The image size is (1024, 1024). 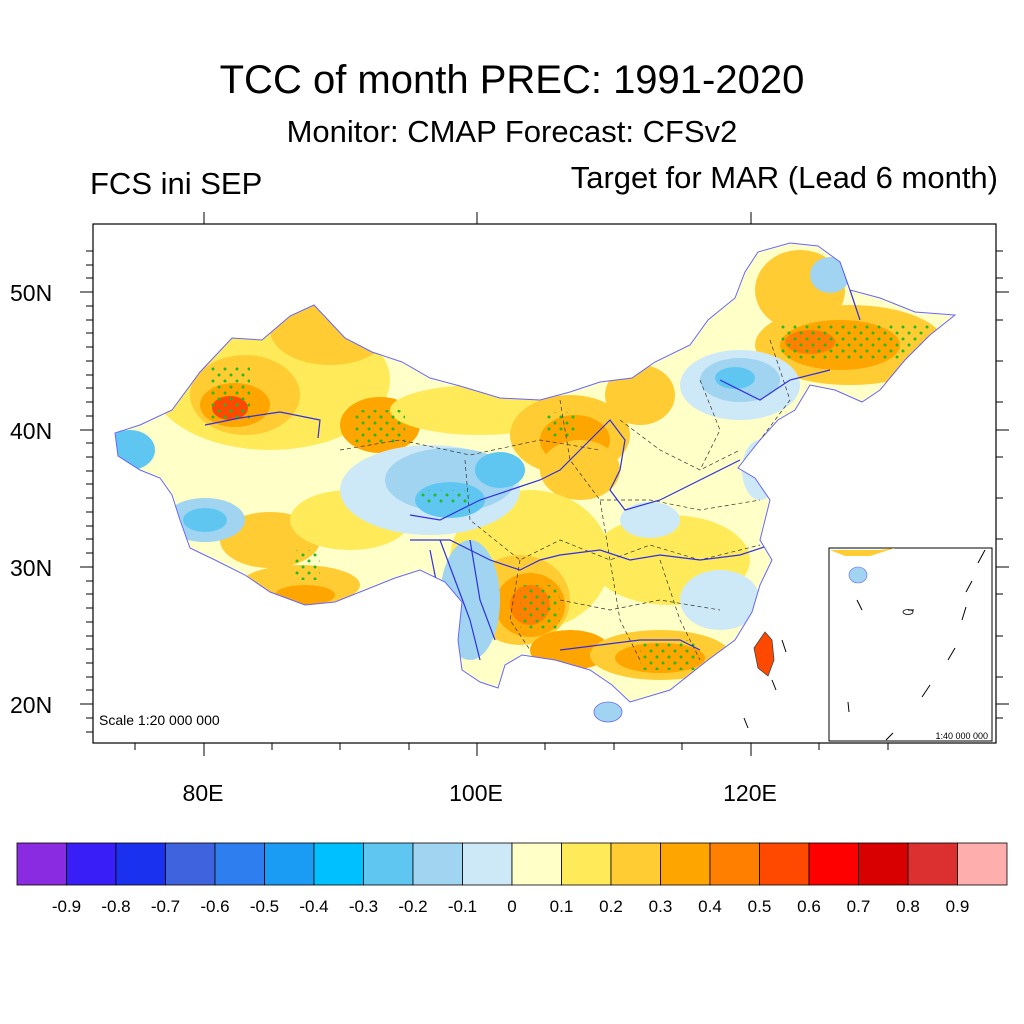 What do you see at coordinates (31, 293) in the screenshot?
I see `lat-label-50n: 50N` at bounding box center [31, 293].